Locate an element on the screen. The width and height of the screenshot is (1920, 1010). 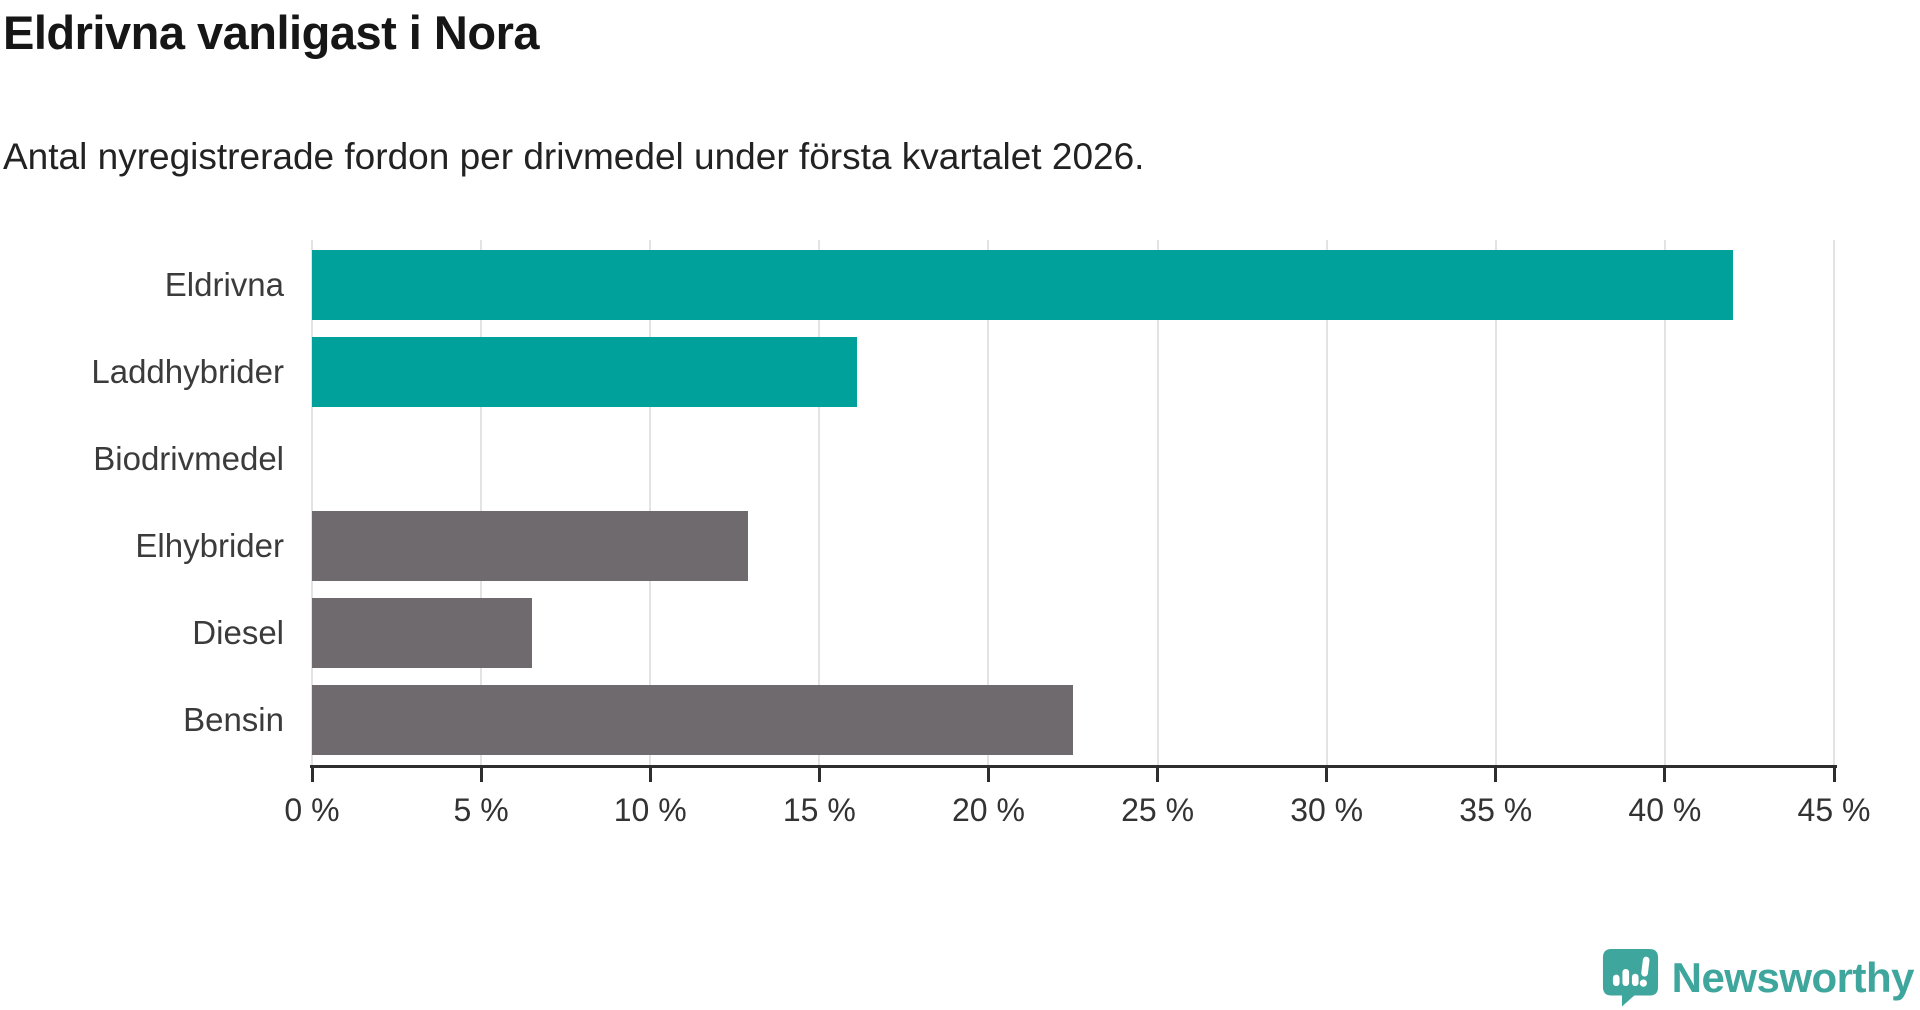
x-axis-tick-label: 10 % is located at coordinates (650, 810).